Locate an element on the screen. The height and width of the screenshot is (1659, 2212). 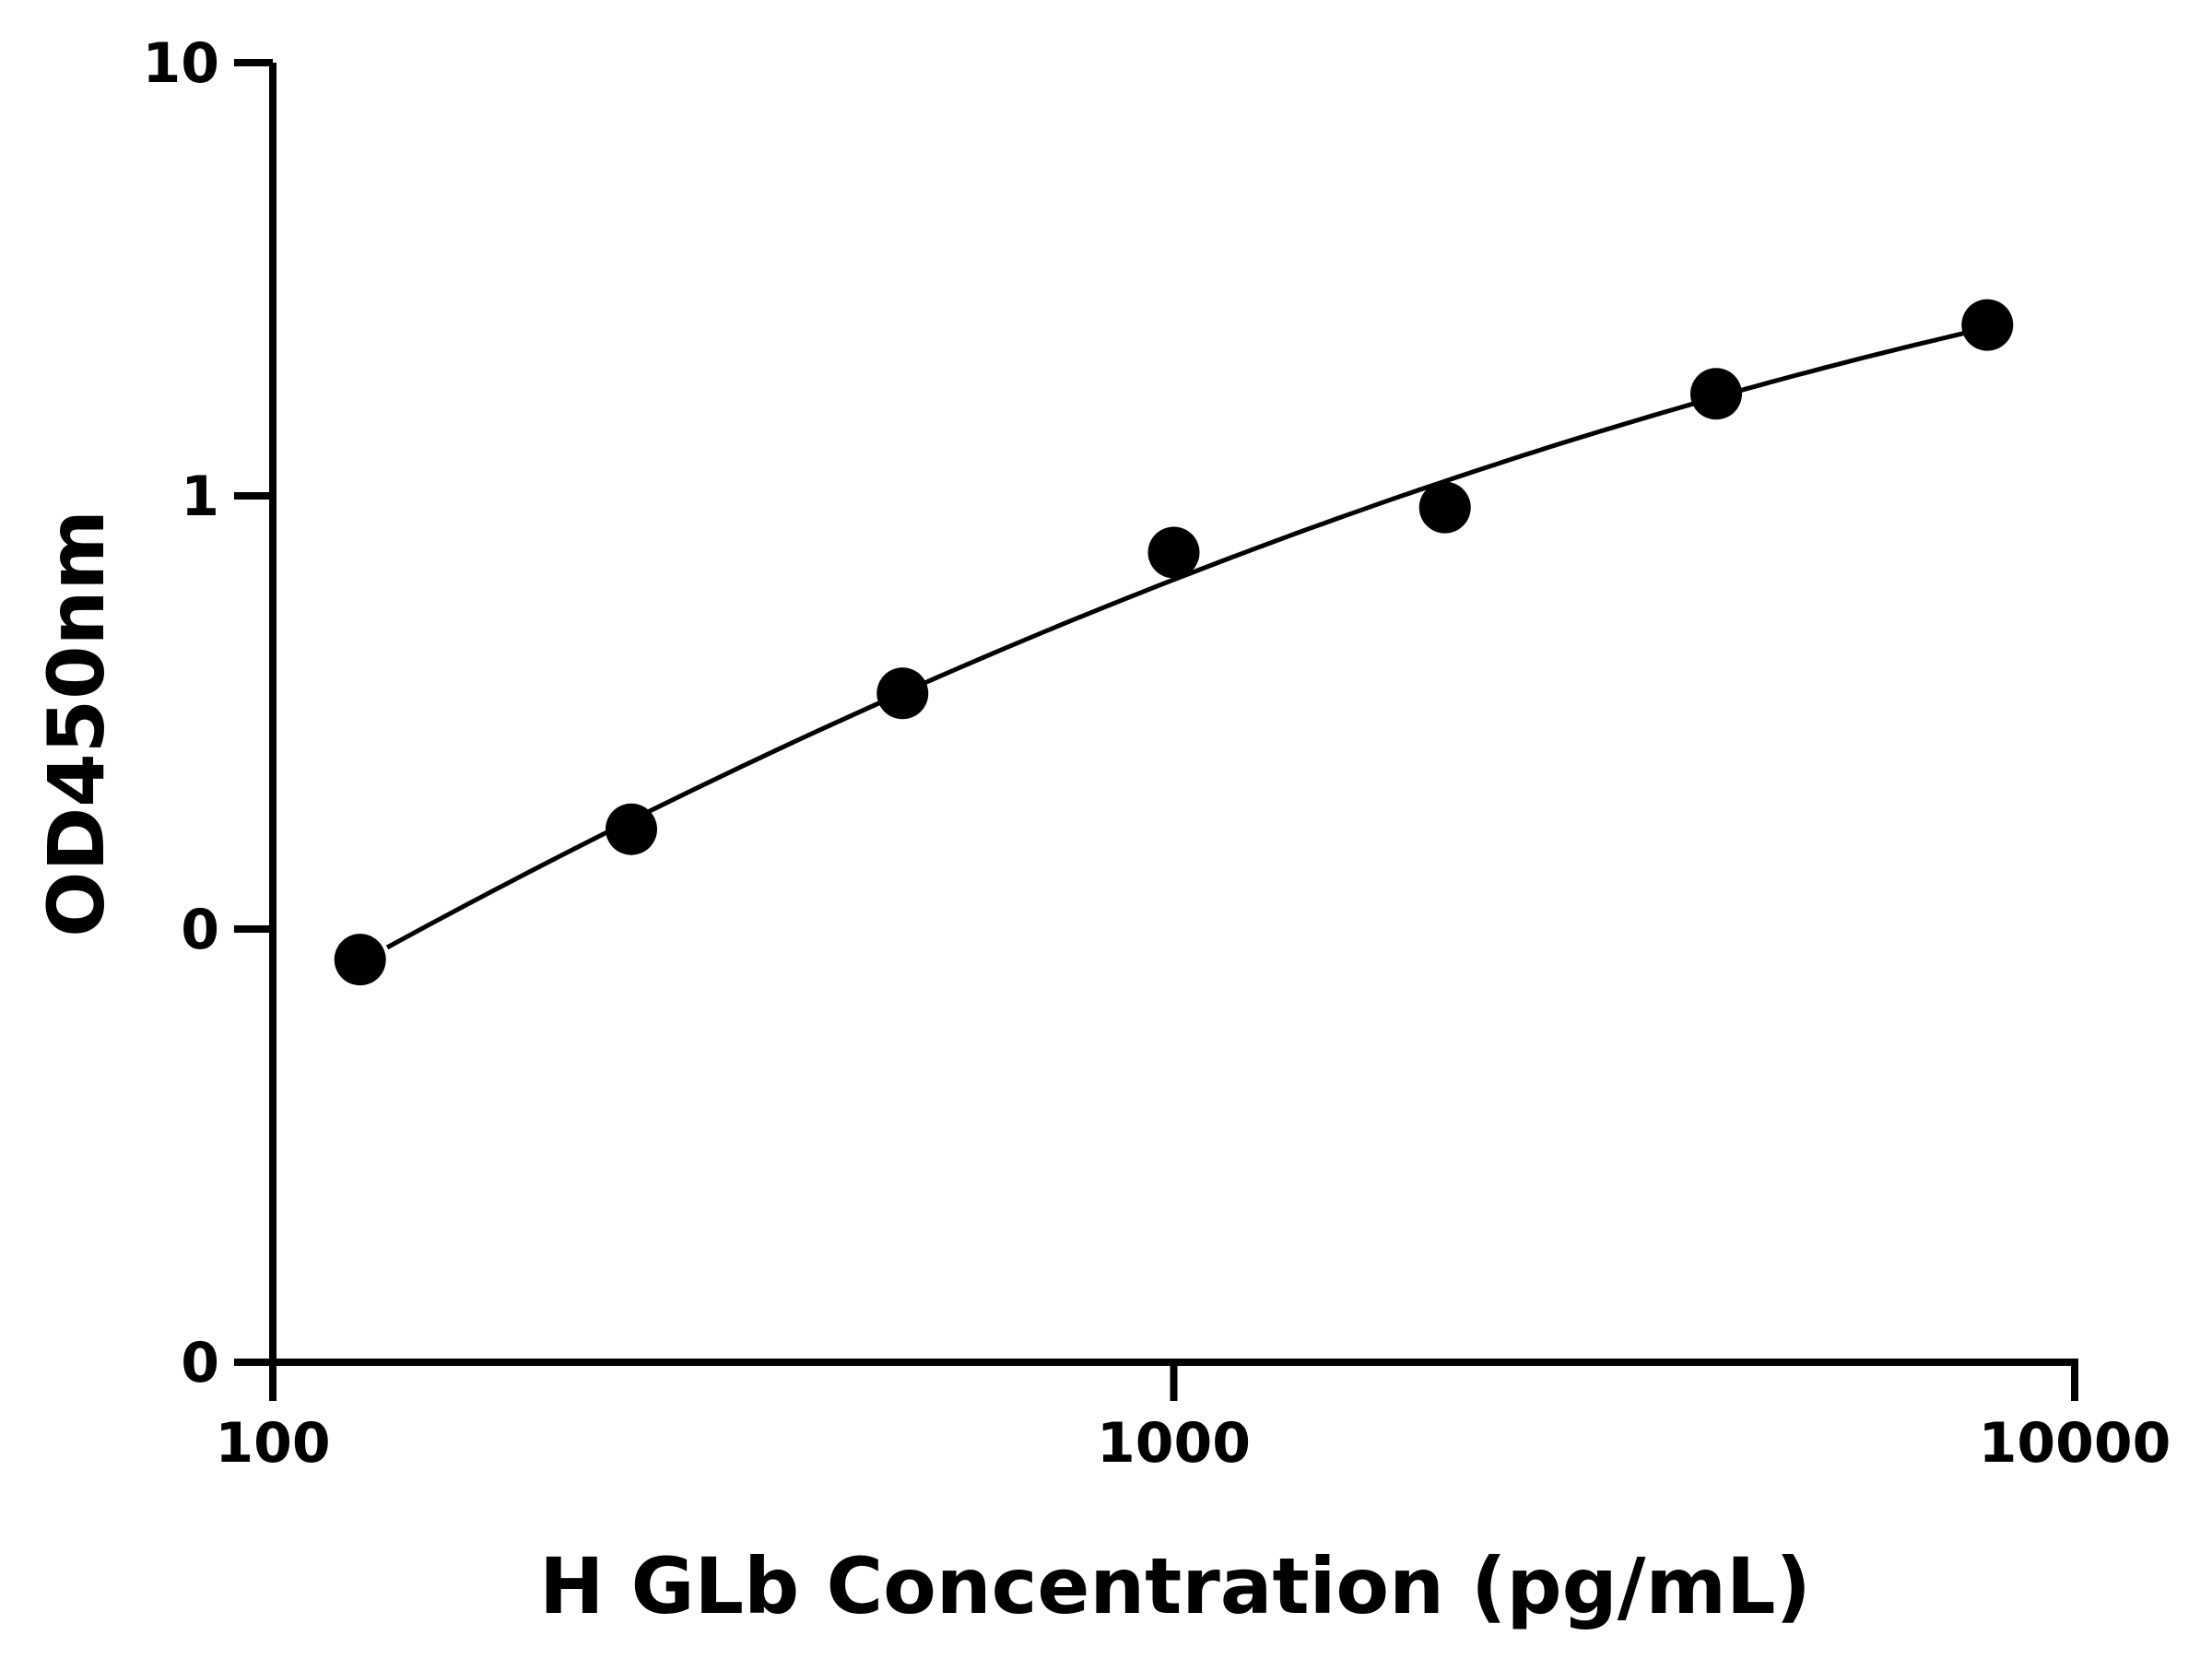
y-axis-title: OD450nm is located at coordinates (76, 723).